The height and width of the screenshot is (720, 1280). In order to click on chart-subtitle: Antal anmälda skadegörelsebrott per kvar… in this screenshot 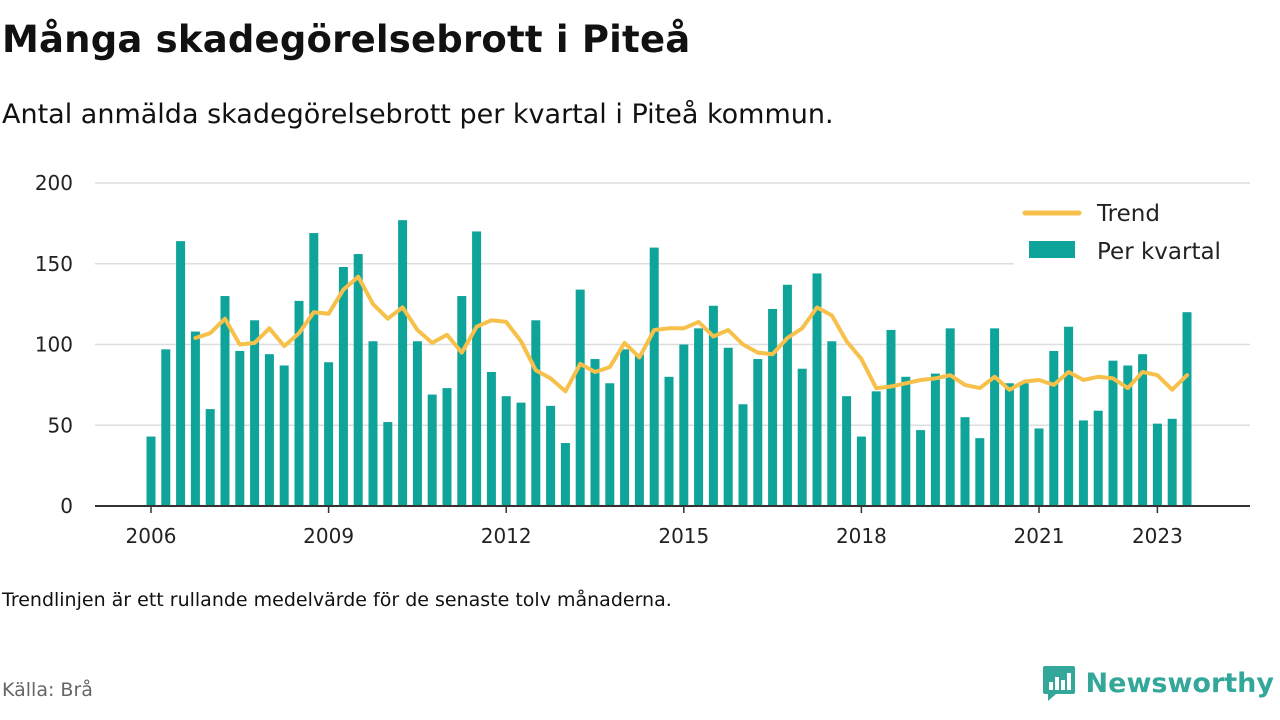, I will do `click(418, 114)`.